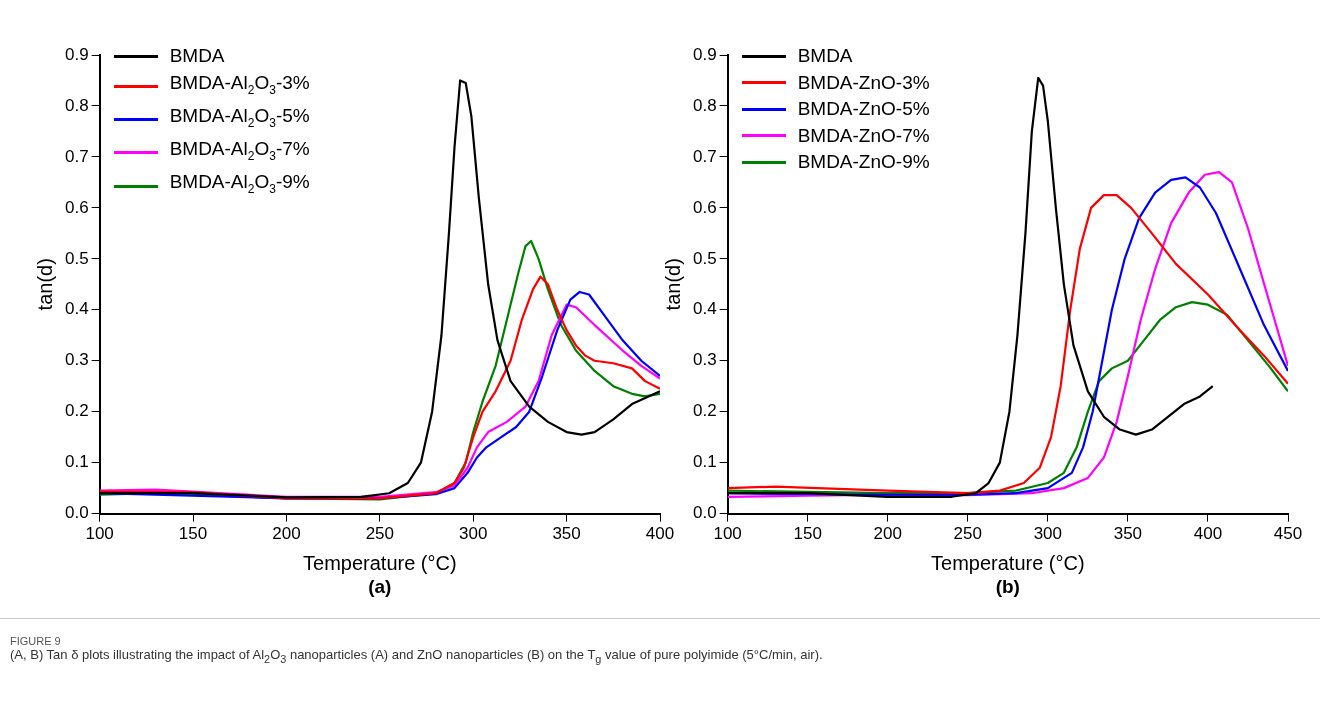 The image size is (1320, 708). Describe the element at coordinates (863, 162) in the screenshot. I see `legend-label: BMDA-ZnO-9%` at that location.